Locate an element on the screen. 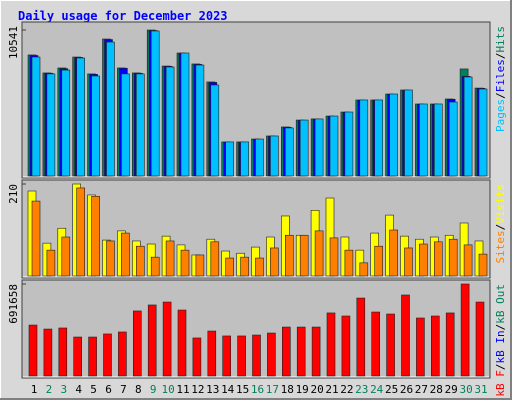  x-tick-label: 1 is located at coordinates (34, 389).